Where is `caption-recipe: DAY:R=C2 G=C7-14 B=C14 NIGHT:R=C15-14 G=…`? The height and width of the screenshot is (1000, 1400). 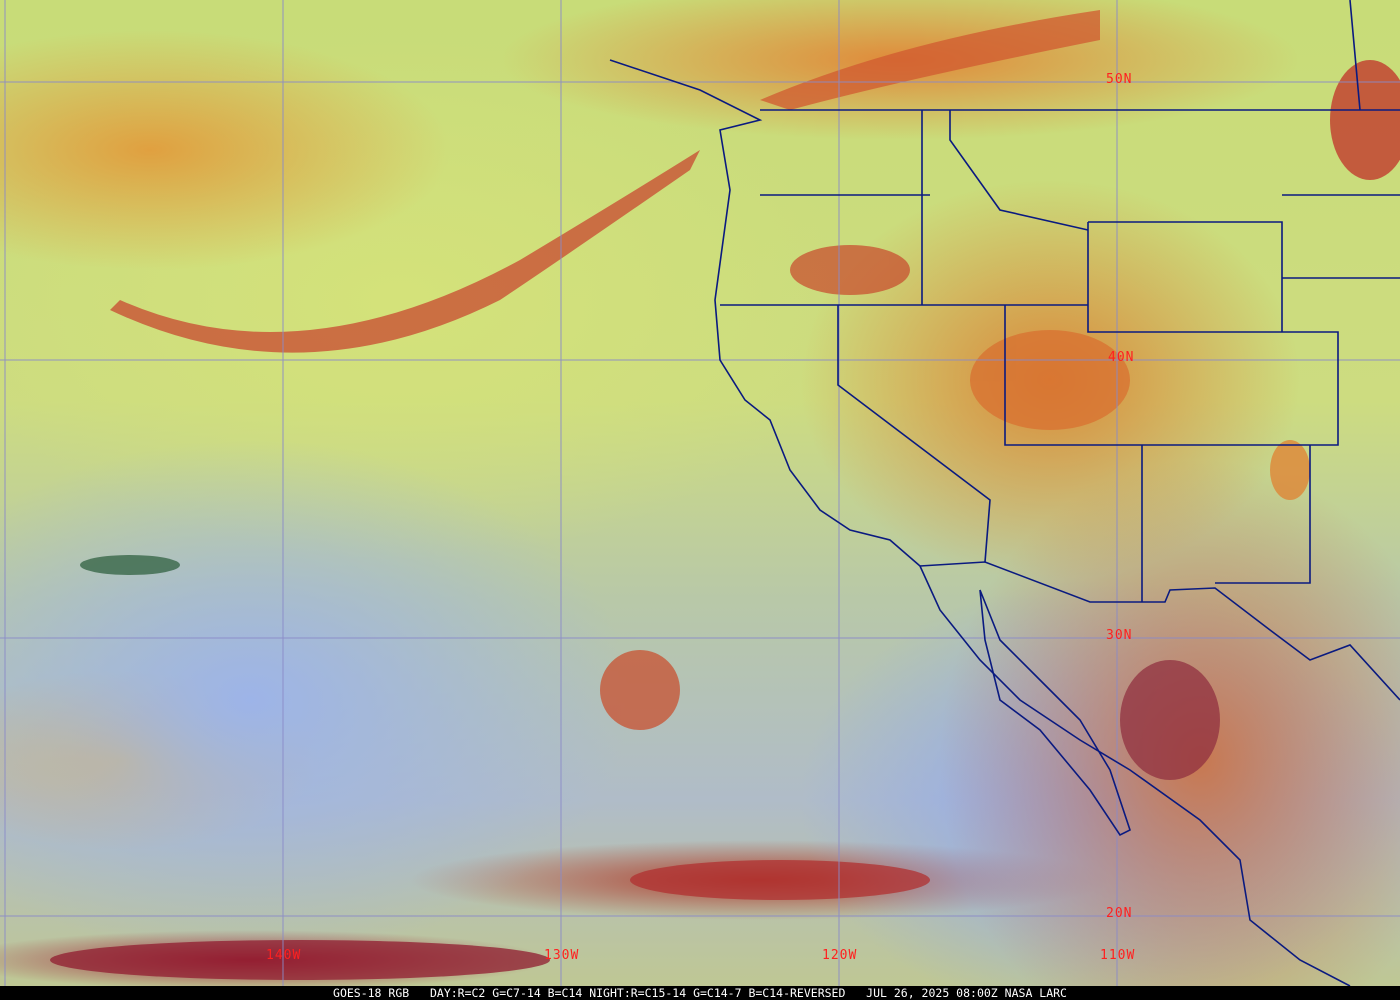
caption-recipe: DAY:R=C2 G=C7-14 B=C14 NIGHT:R=C15-14 G=… is located at coordinates (637, 993).